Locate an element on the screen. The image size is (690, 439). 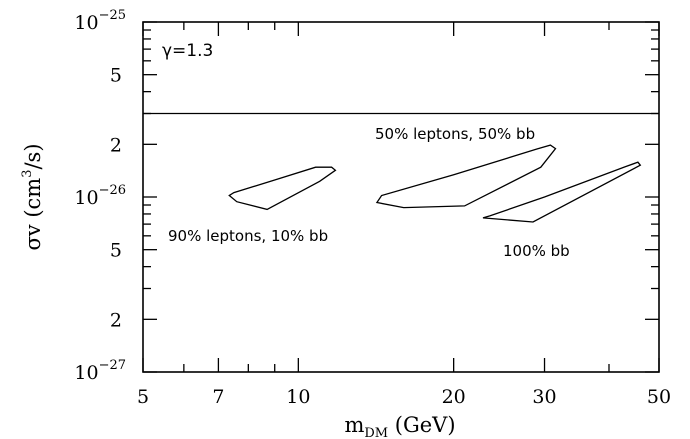
series-label-50-leptons: 50% leptons, 50% bb is located at coordinates (455, 134).